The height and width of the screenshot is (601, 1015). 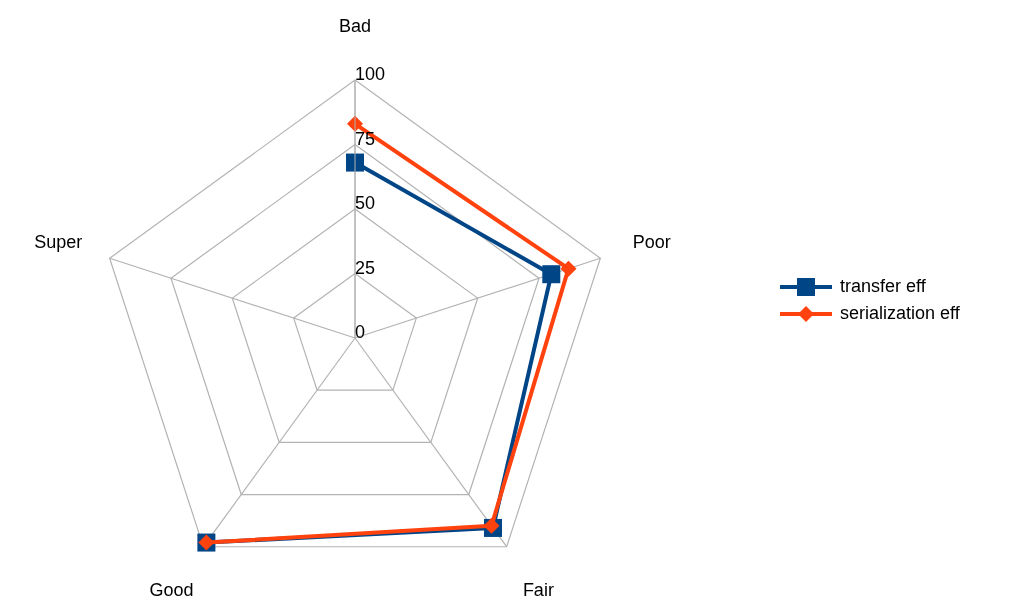 What do you see at coordinates (651, 241) in the screenshot?
I see `spoke-label: Poor` at bounding box center [651, 241].